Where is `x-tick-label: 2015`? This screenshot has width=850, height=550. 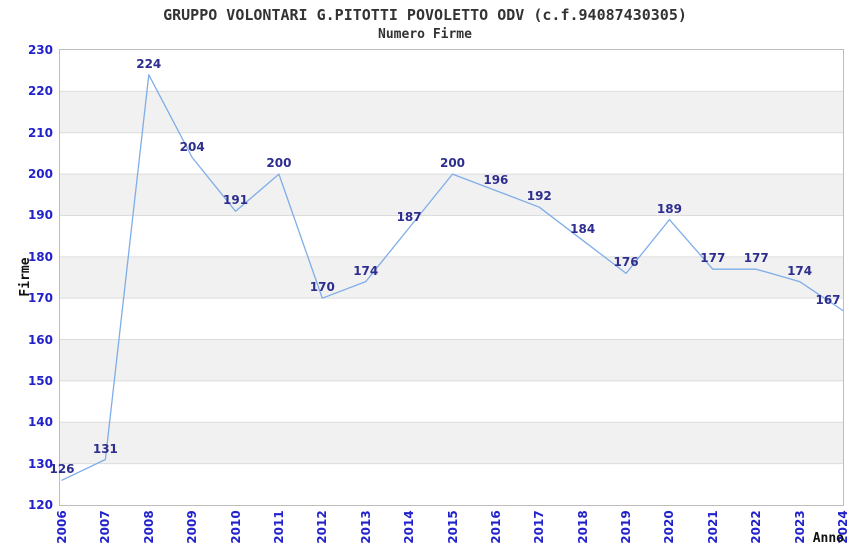
x-tick-label: 2015 is located at coordinates (452, 527).